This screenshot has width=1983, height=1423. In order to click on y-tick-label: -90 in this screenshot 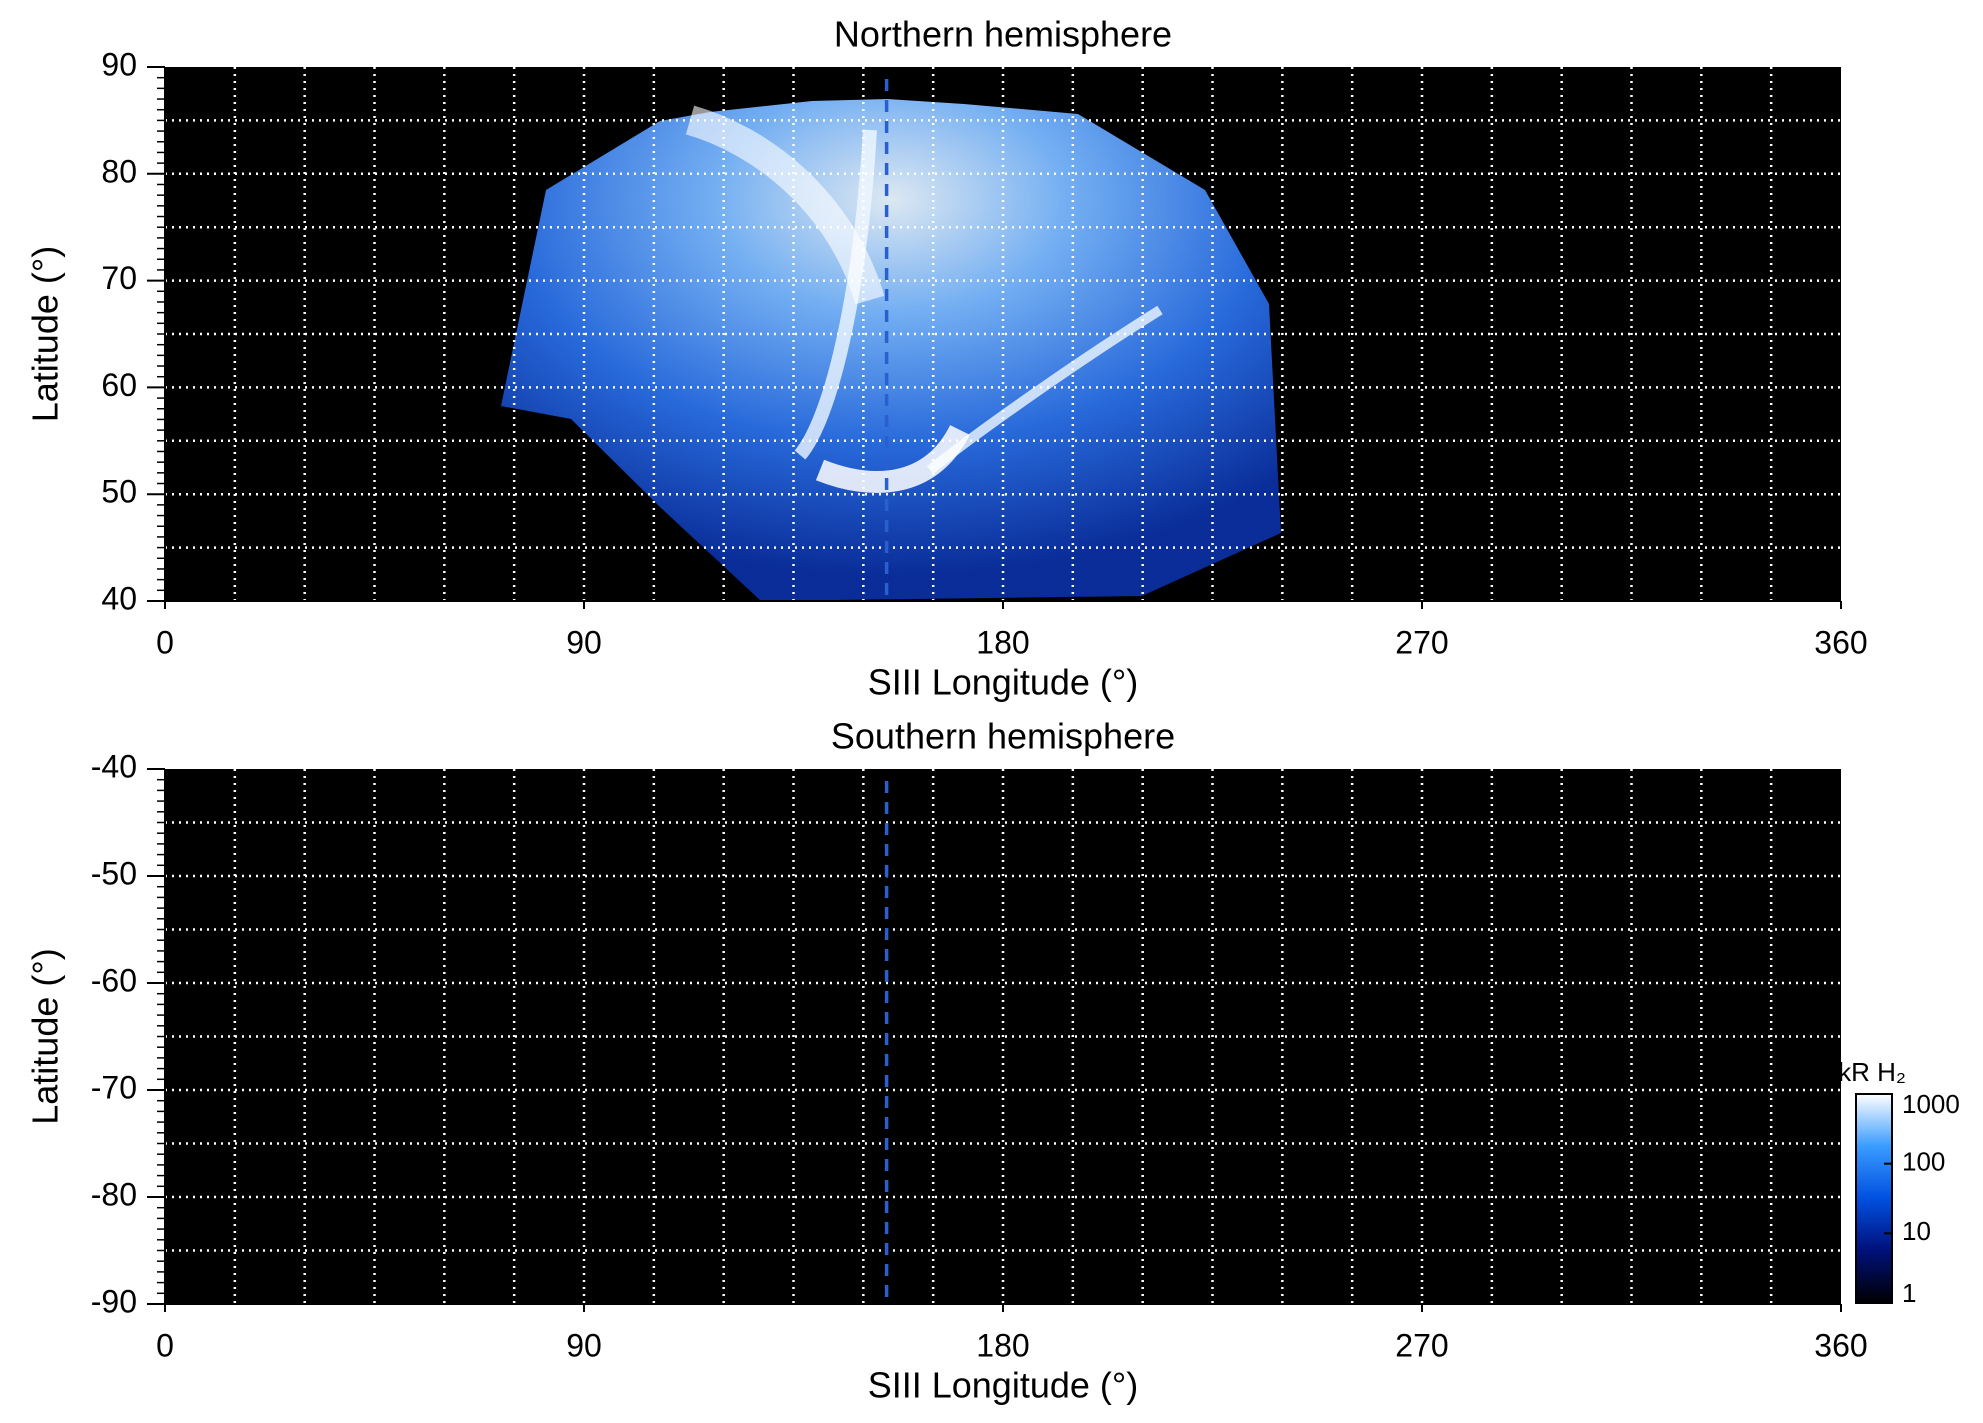, I will do `click(114, 1301)`.